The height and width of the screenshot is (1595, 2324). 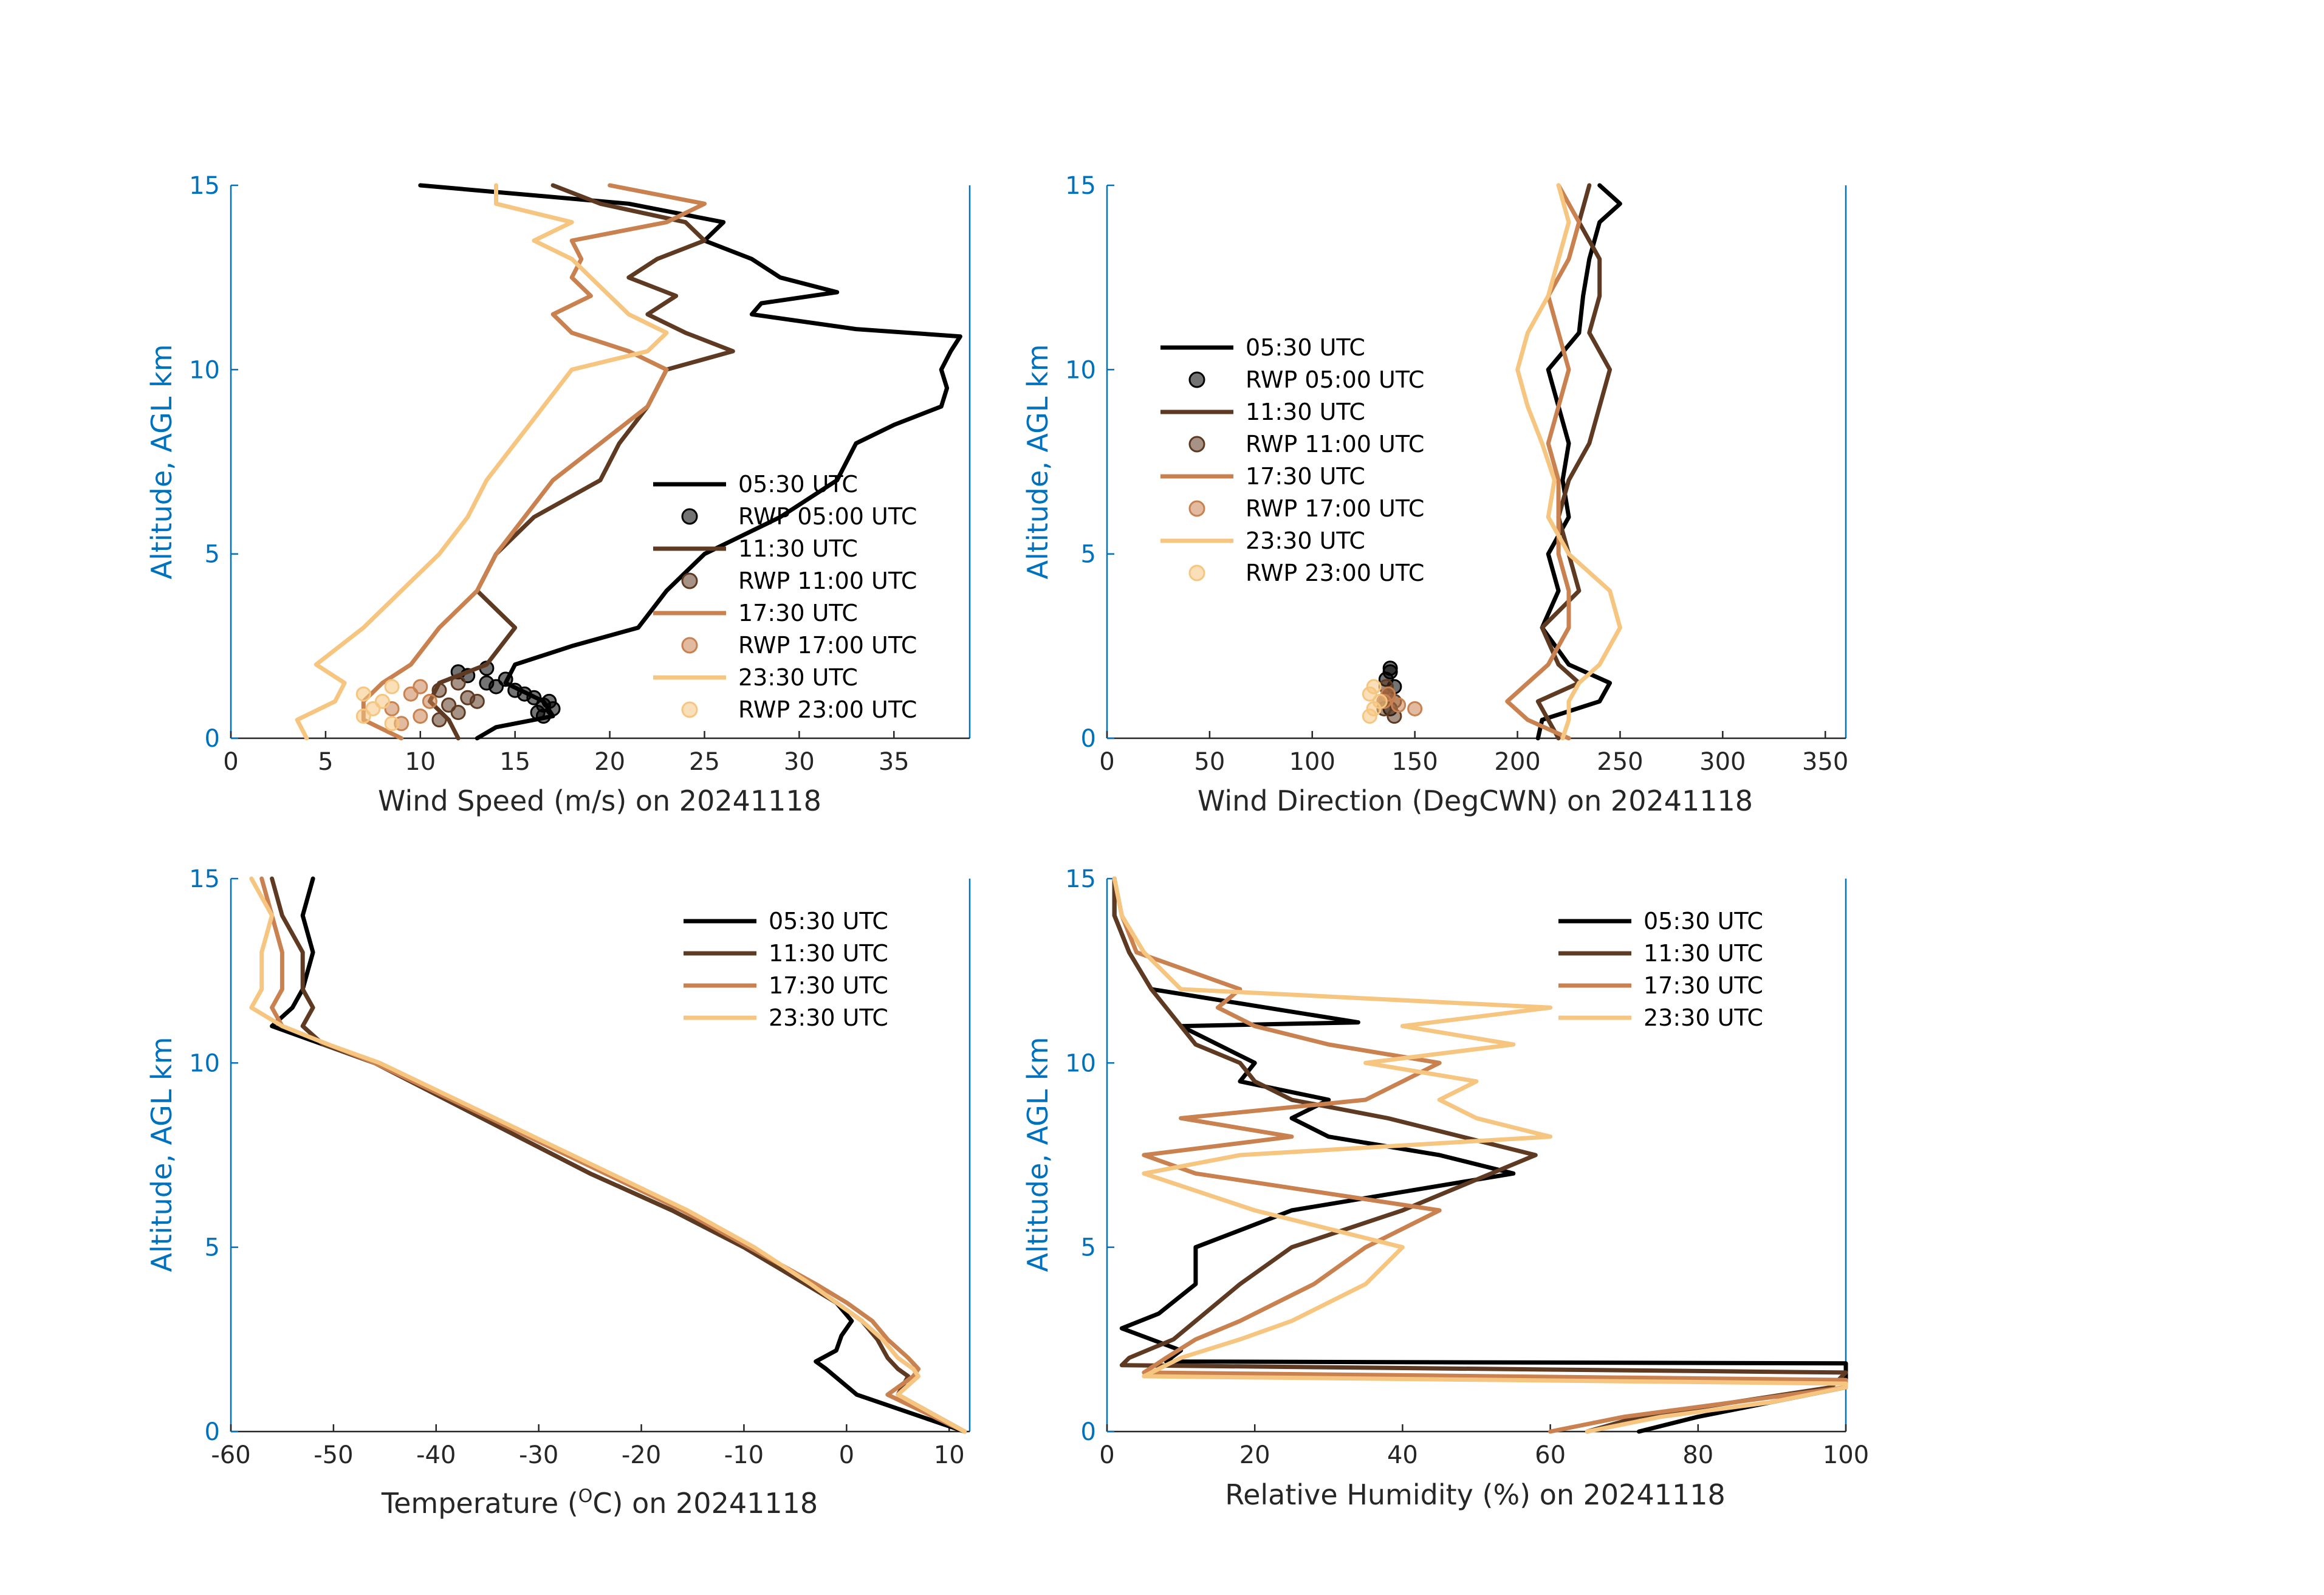 I want to click on temperature-legend-label: 23:30 UTC, so click(x=829, y=1017).